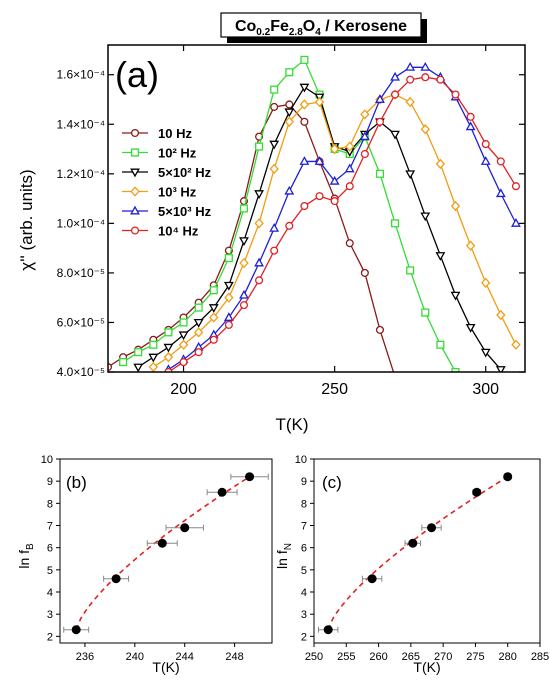  Describe the element at coordinates (427, 551) in the screenshot. I see `plot-frame-c` at that location.